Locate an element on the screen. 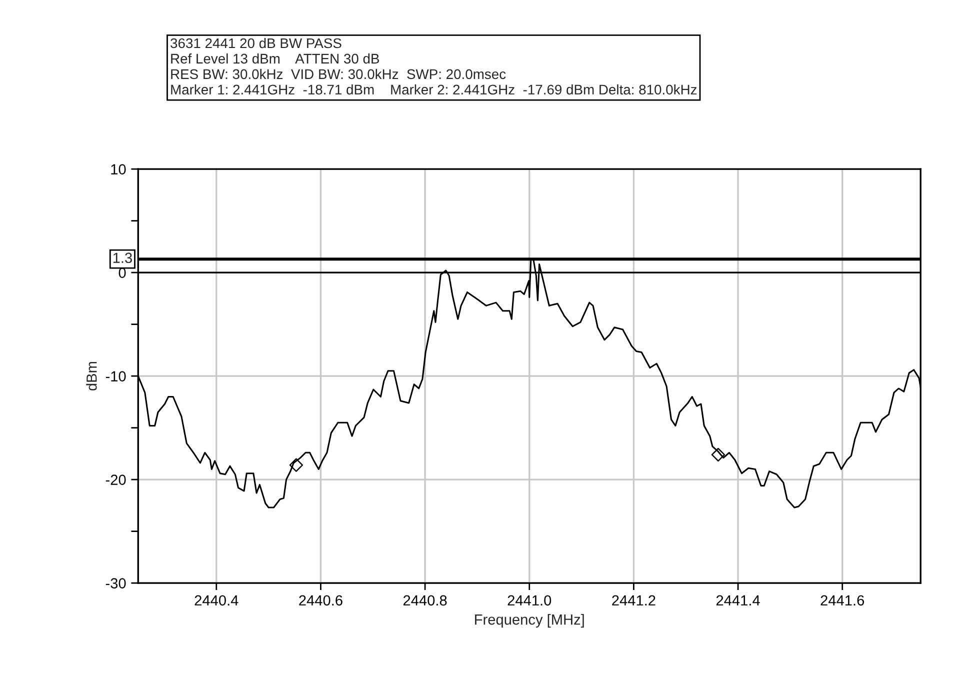  y-tick-label: 10 is located at coordinates (118, 169).